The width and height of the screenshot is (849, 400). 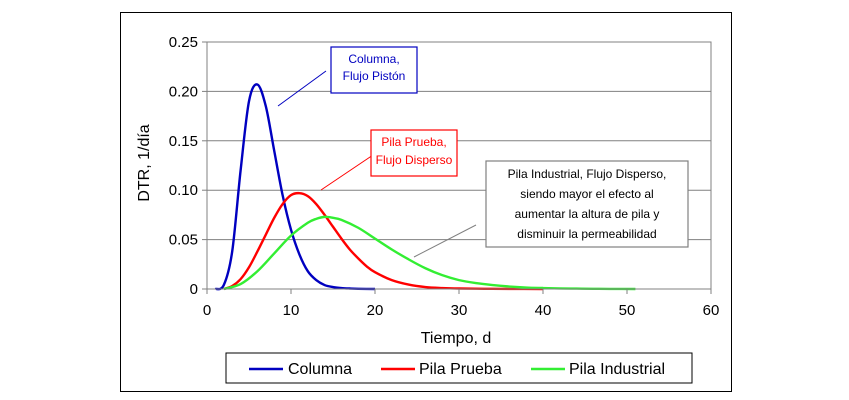 What do you see at coordinates (456, 338) in the screenshot?
I see `x-axis-title: Tiempo, d` at bounding box center [456, 338].